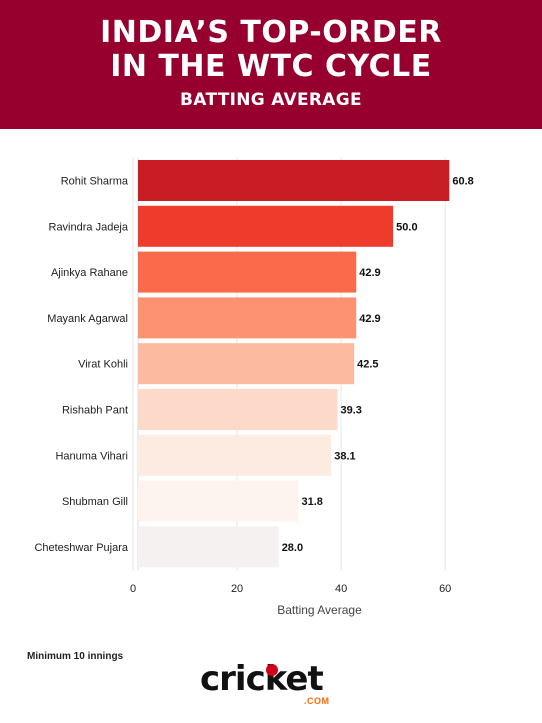 Image resolution: width=542 pixels, height=723 pixels. Describe the element at coordinates (89, 273) in the screenshot. I see `category-label: Ajinkya Rahane` at that location.